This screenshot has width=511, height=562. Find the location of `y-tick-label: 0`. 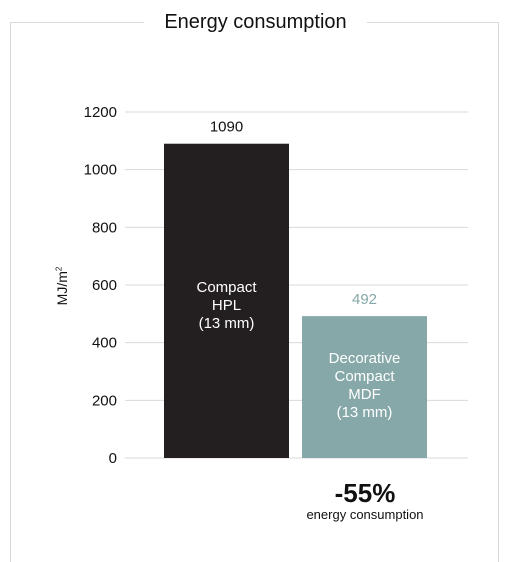

y-tick-label: 0 is located at coordinates (113, 458).